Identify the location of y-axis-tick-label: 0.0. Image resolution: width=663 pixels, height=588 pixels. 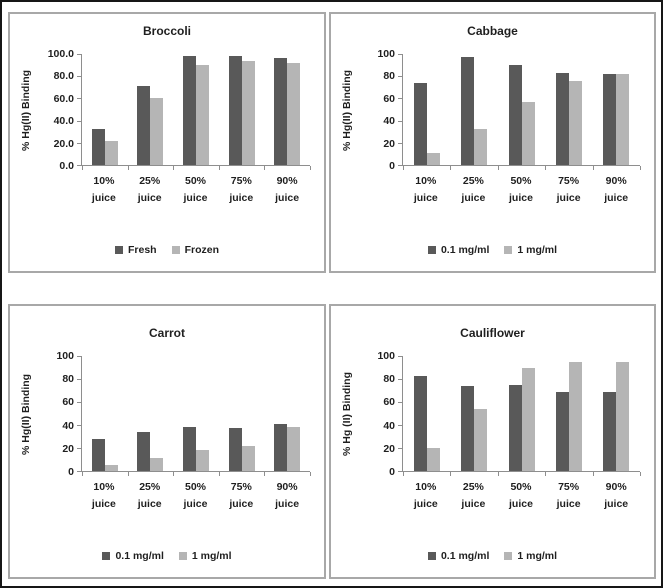
(66, 166).